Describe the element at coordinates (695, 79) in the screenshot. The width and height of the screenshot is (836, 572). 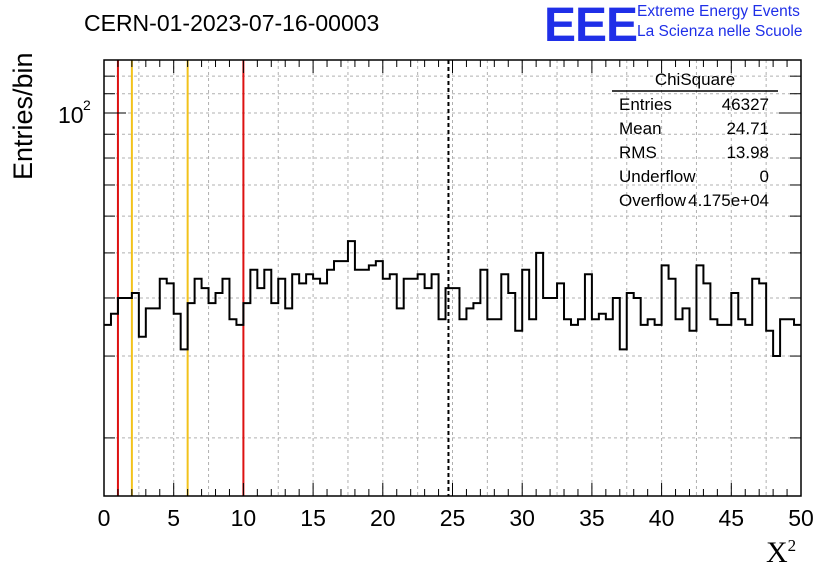
I see `stats-box-title: ChiSquare` at that location.